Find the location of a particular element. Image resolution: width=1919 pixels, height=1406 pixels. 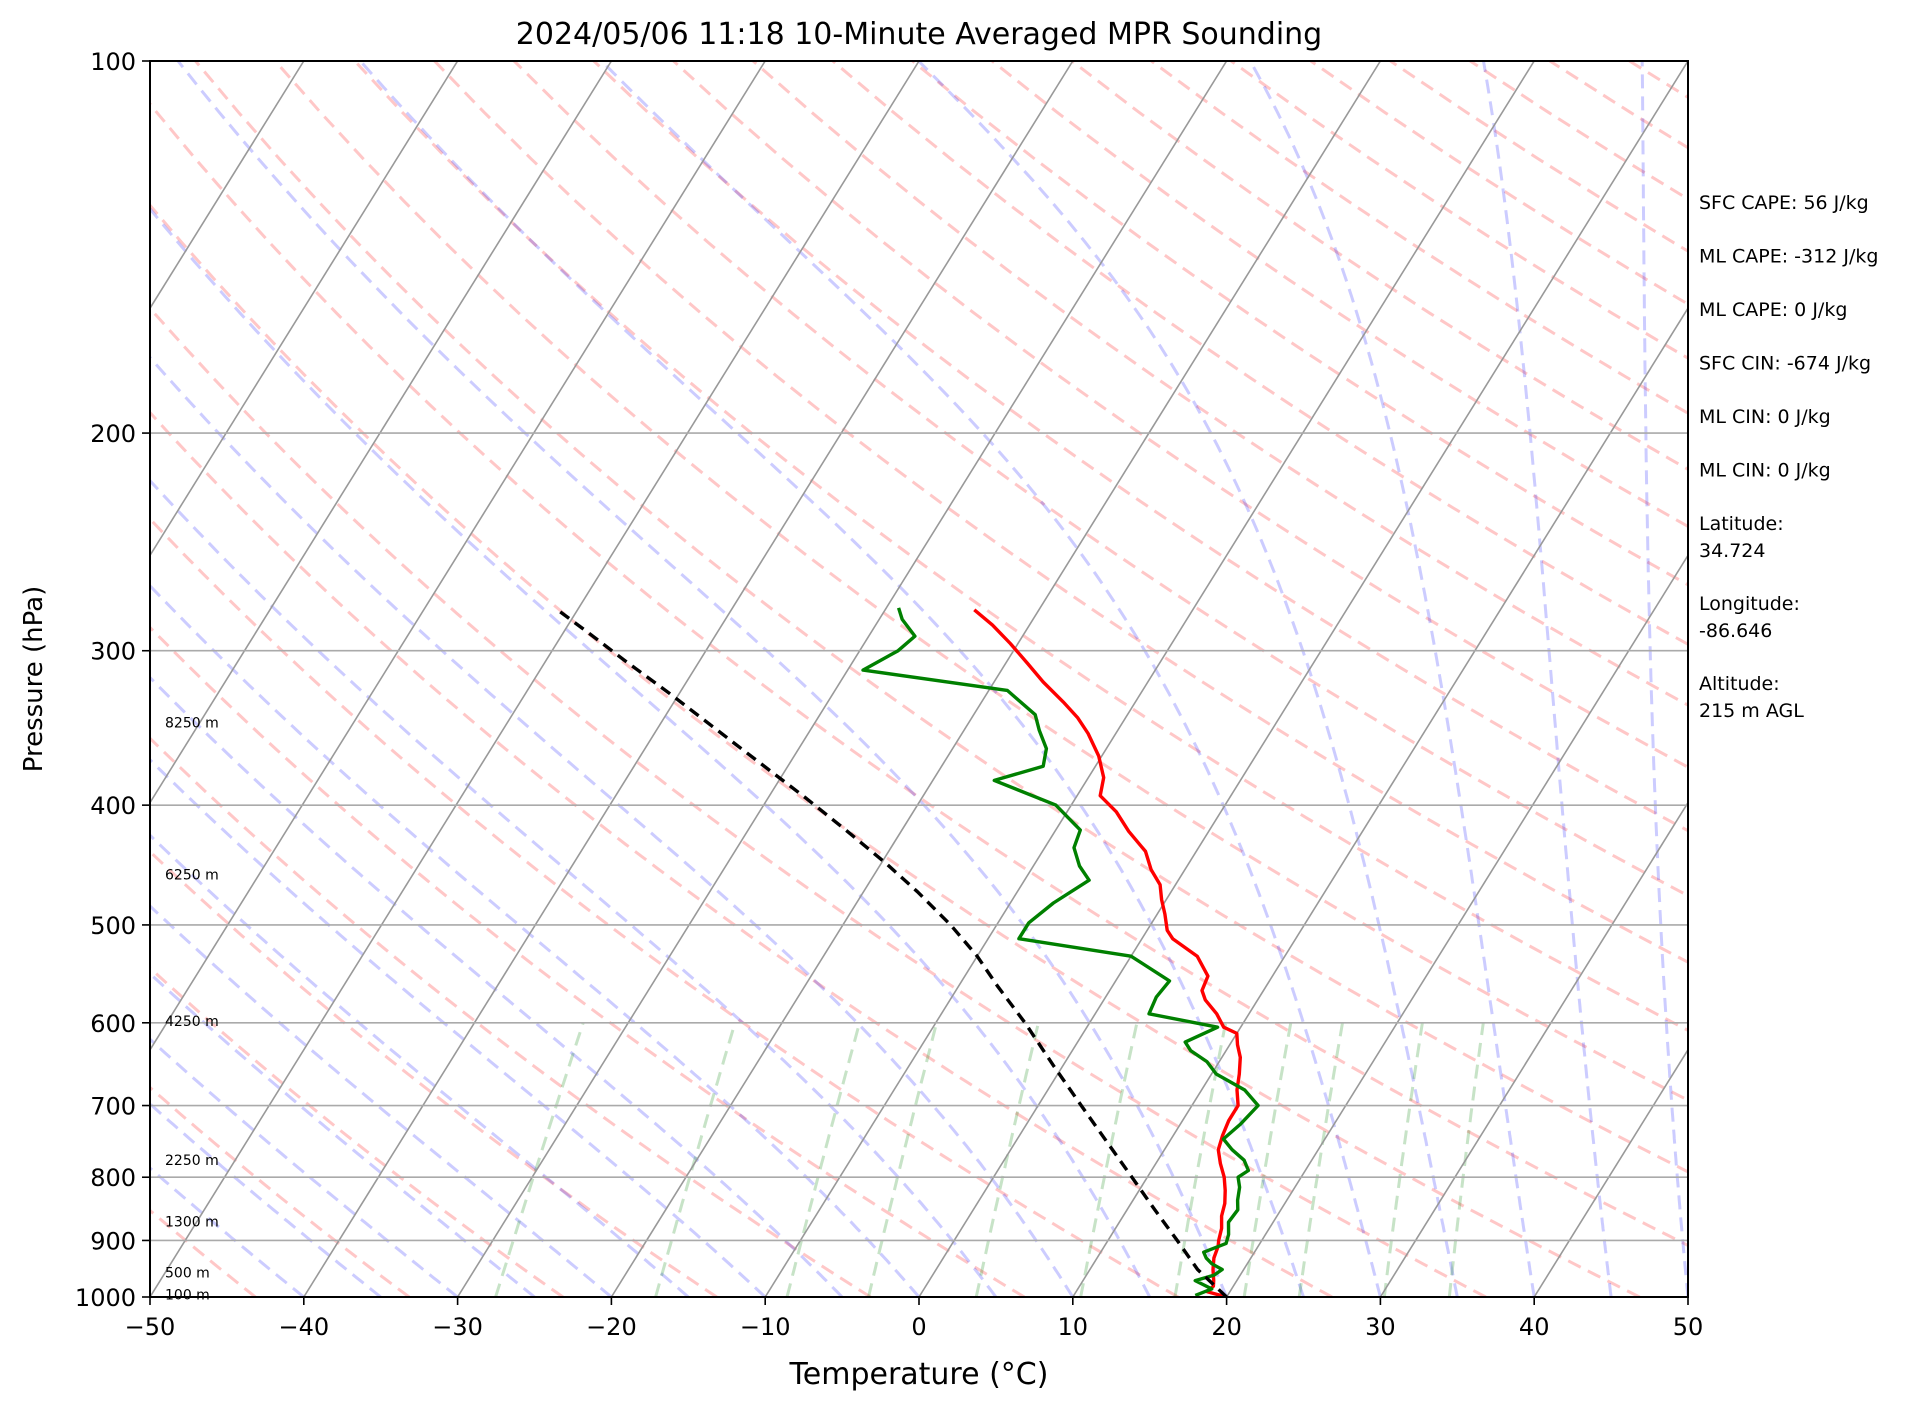

height-label: 1300 m is located at coordinates (192, 1223).